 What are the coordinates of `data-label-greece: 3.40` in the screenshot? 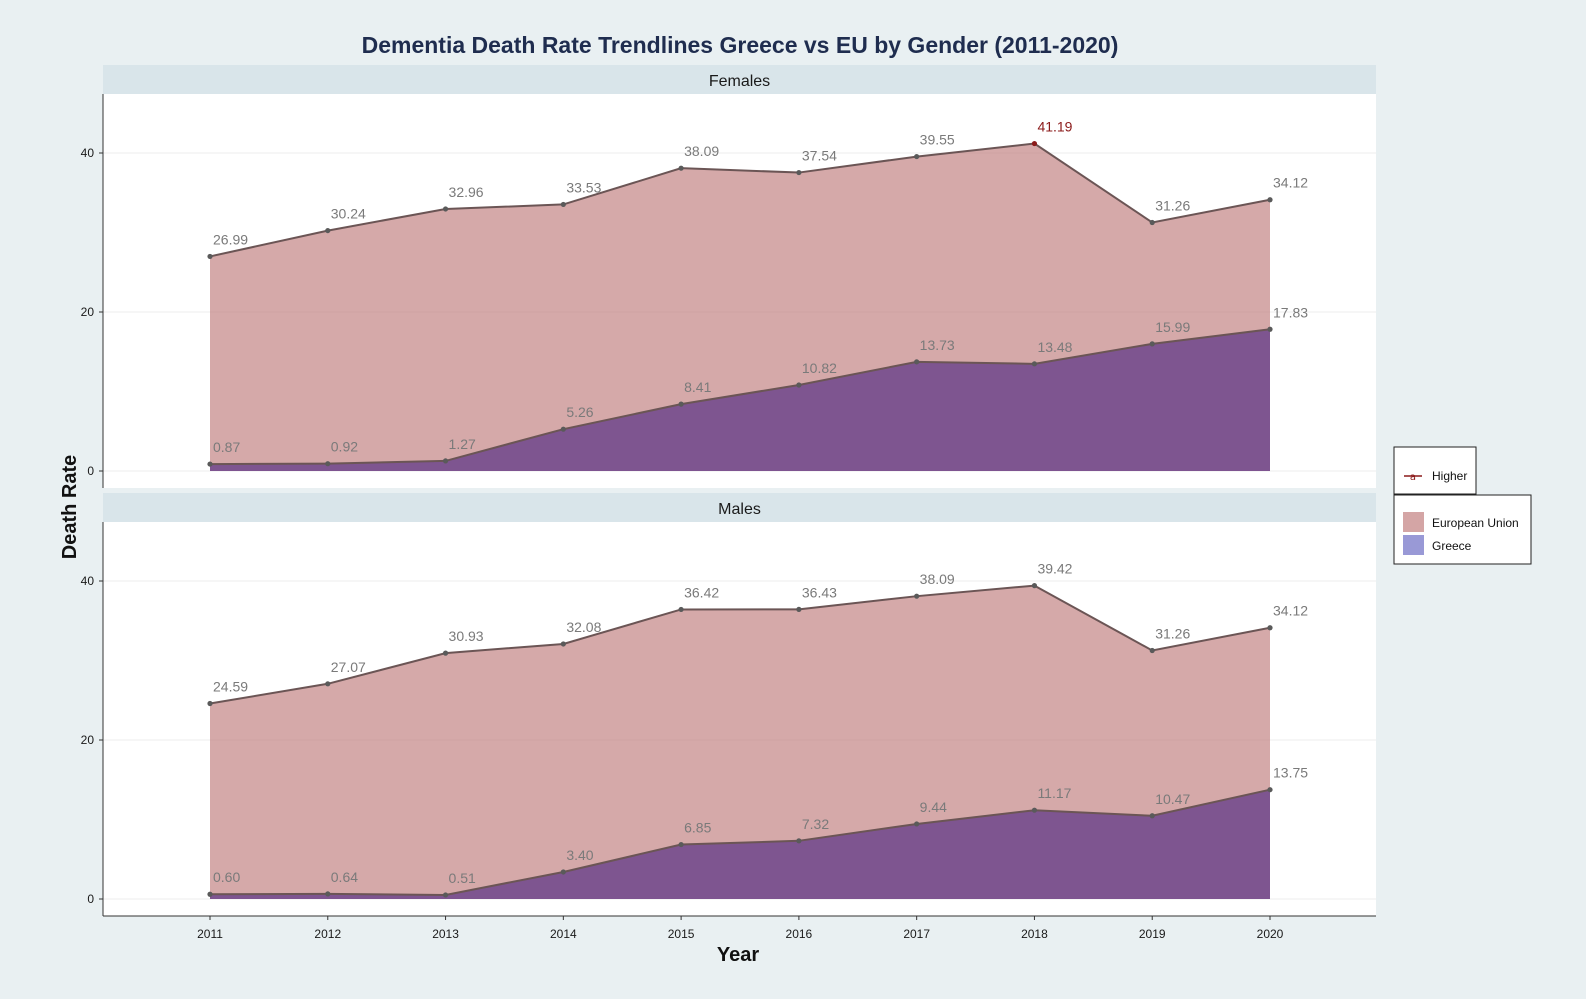 It's located at (579, 855).